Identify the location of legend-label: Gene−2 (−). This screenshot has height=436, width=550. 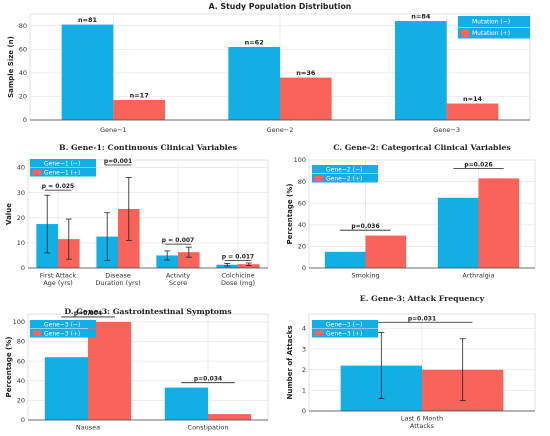
(344, 169).